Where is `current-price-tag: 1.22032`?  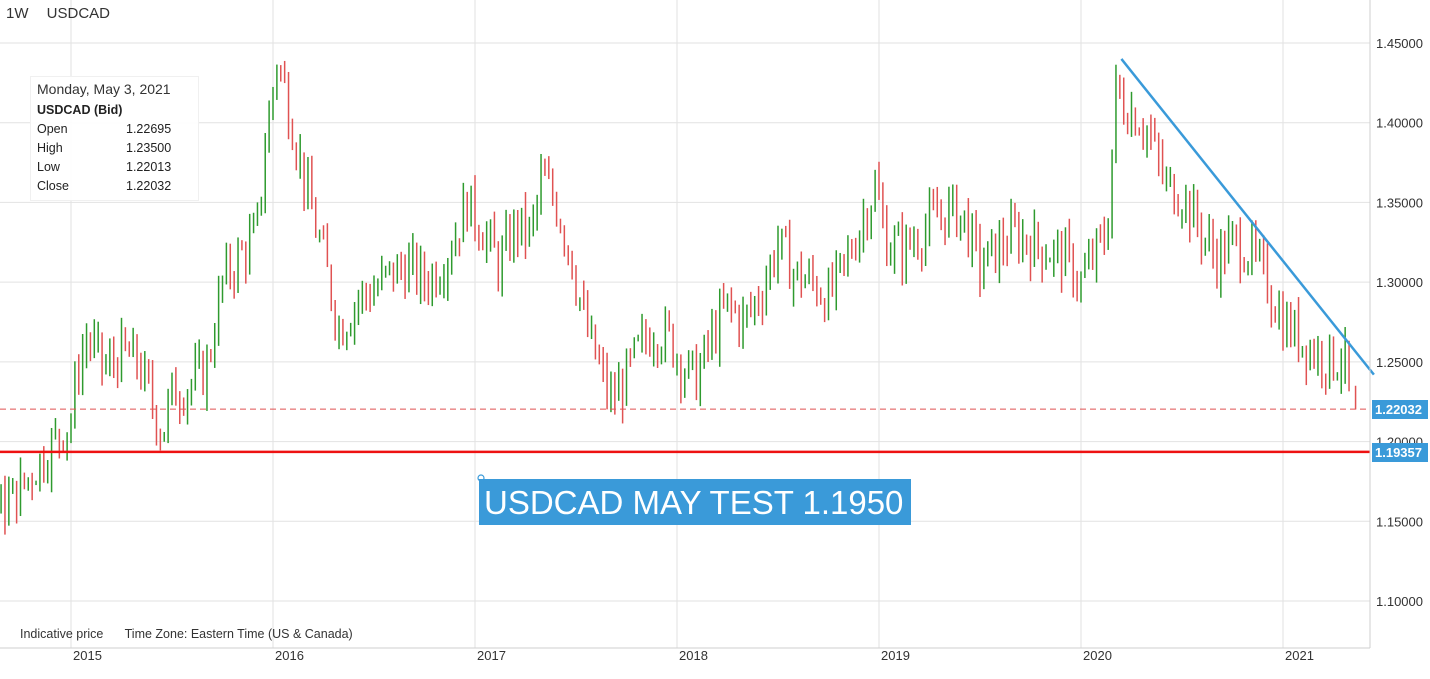 current-price-tag: 1.22032 is located at coordinates (1400, 410).